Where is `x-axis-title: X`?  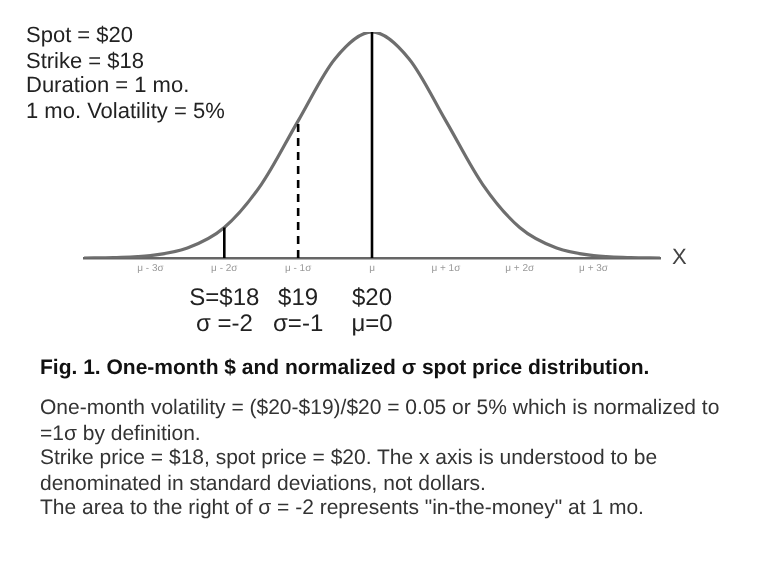 x-axis-title: X is located at coordinates (680, 258).